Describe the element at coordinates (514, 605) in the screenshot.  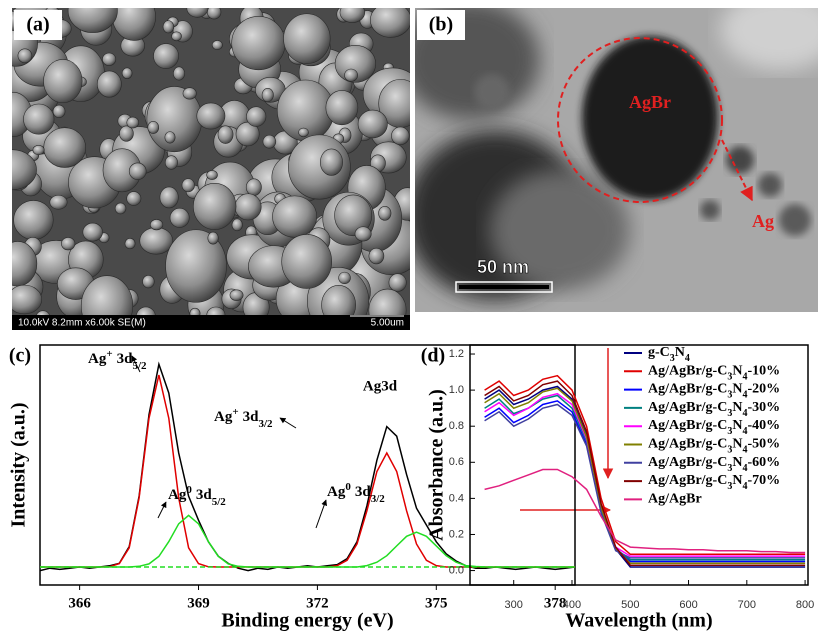
I see `x-tick-label: 300` at that location.